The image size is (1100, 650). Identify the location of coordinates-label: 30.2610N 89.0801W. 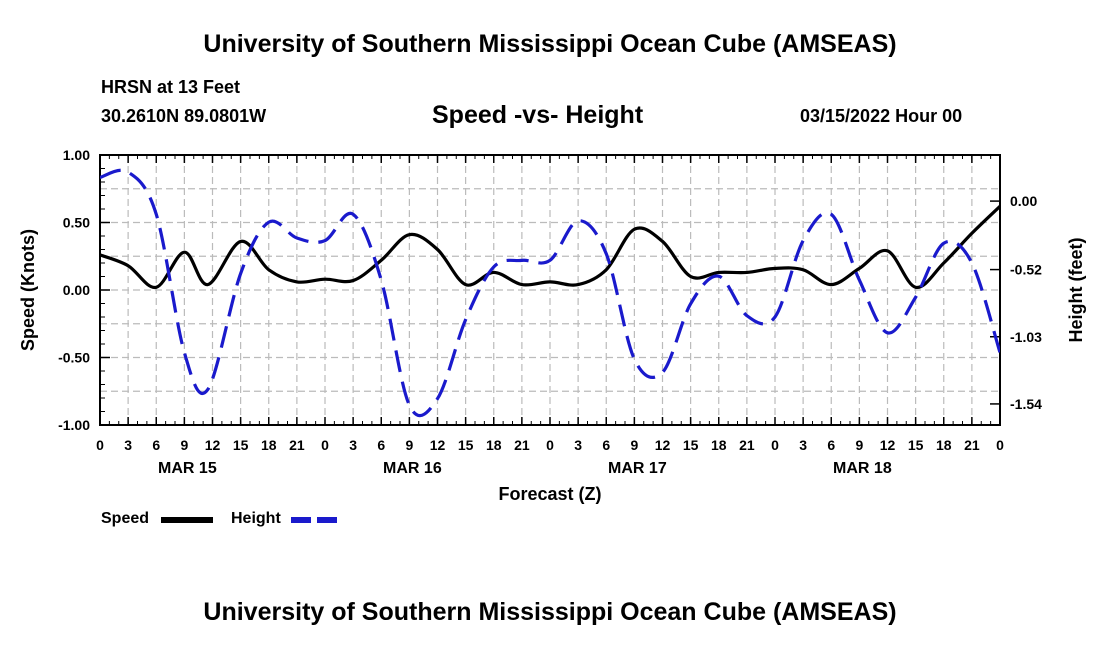
(184, 116).